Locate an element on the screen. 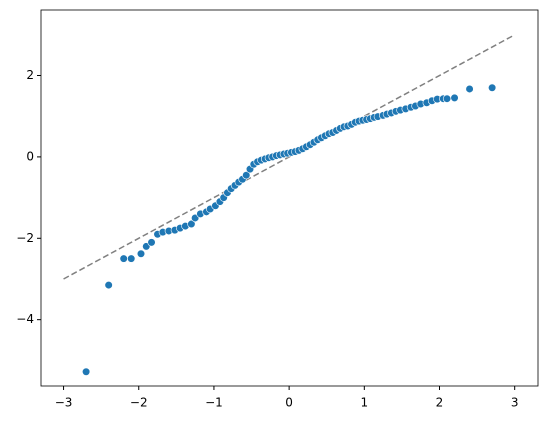 The width and height of the screenshot is (548, 423). x-tick-label: 2 is located at coordinates (440, 403).